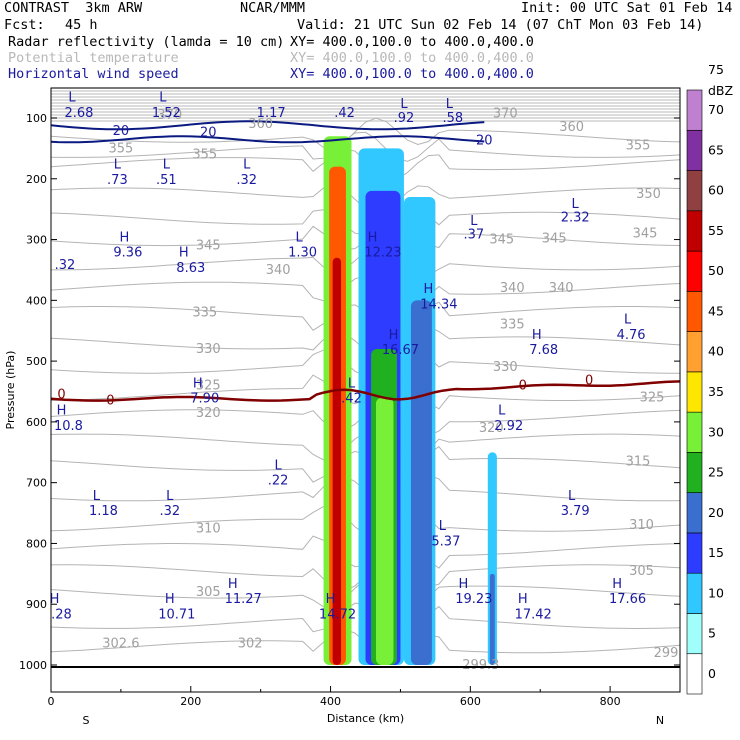 This screenshot has width=740, height=740. What do you see at coordinates (120, 148) in the screenshot?
I see `theta-label: 355` at bounding box center [120, 148].